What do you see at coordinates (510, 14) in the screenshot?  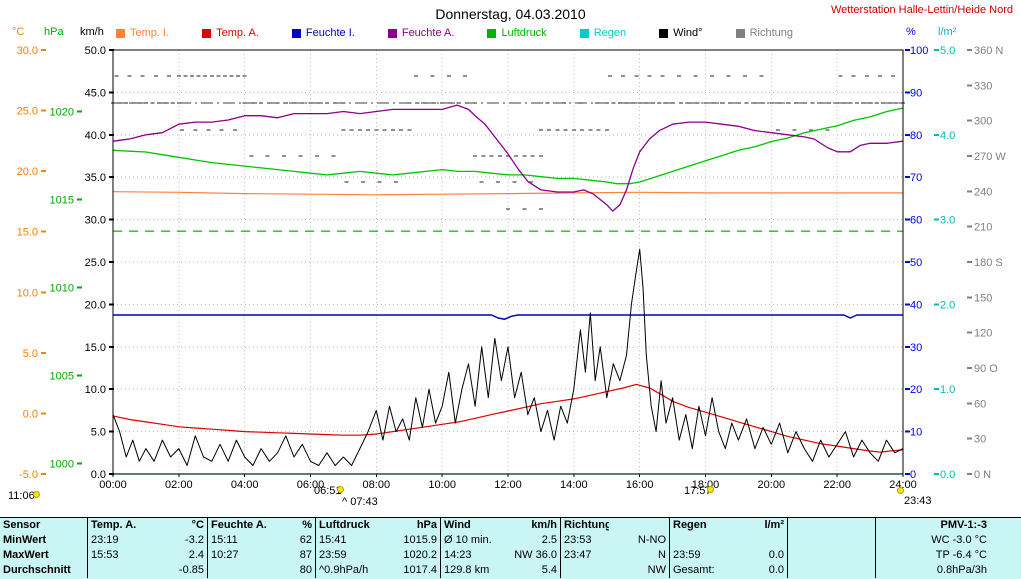 I see `chart-title: Donnerstag, 04.03.2010` at bounding box center [510, 14].